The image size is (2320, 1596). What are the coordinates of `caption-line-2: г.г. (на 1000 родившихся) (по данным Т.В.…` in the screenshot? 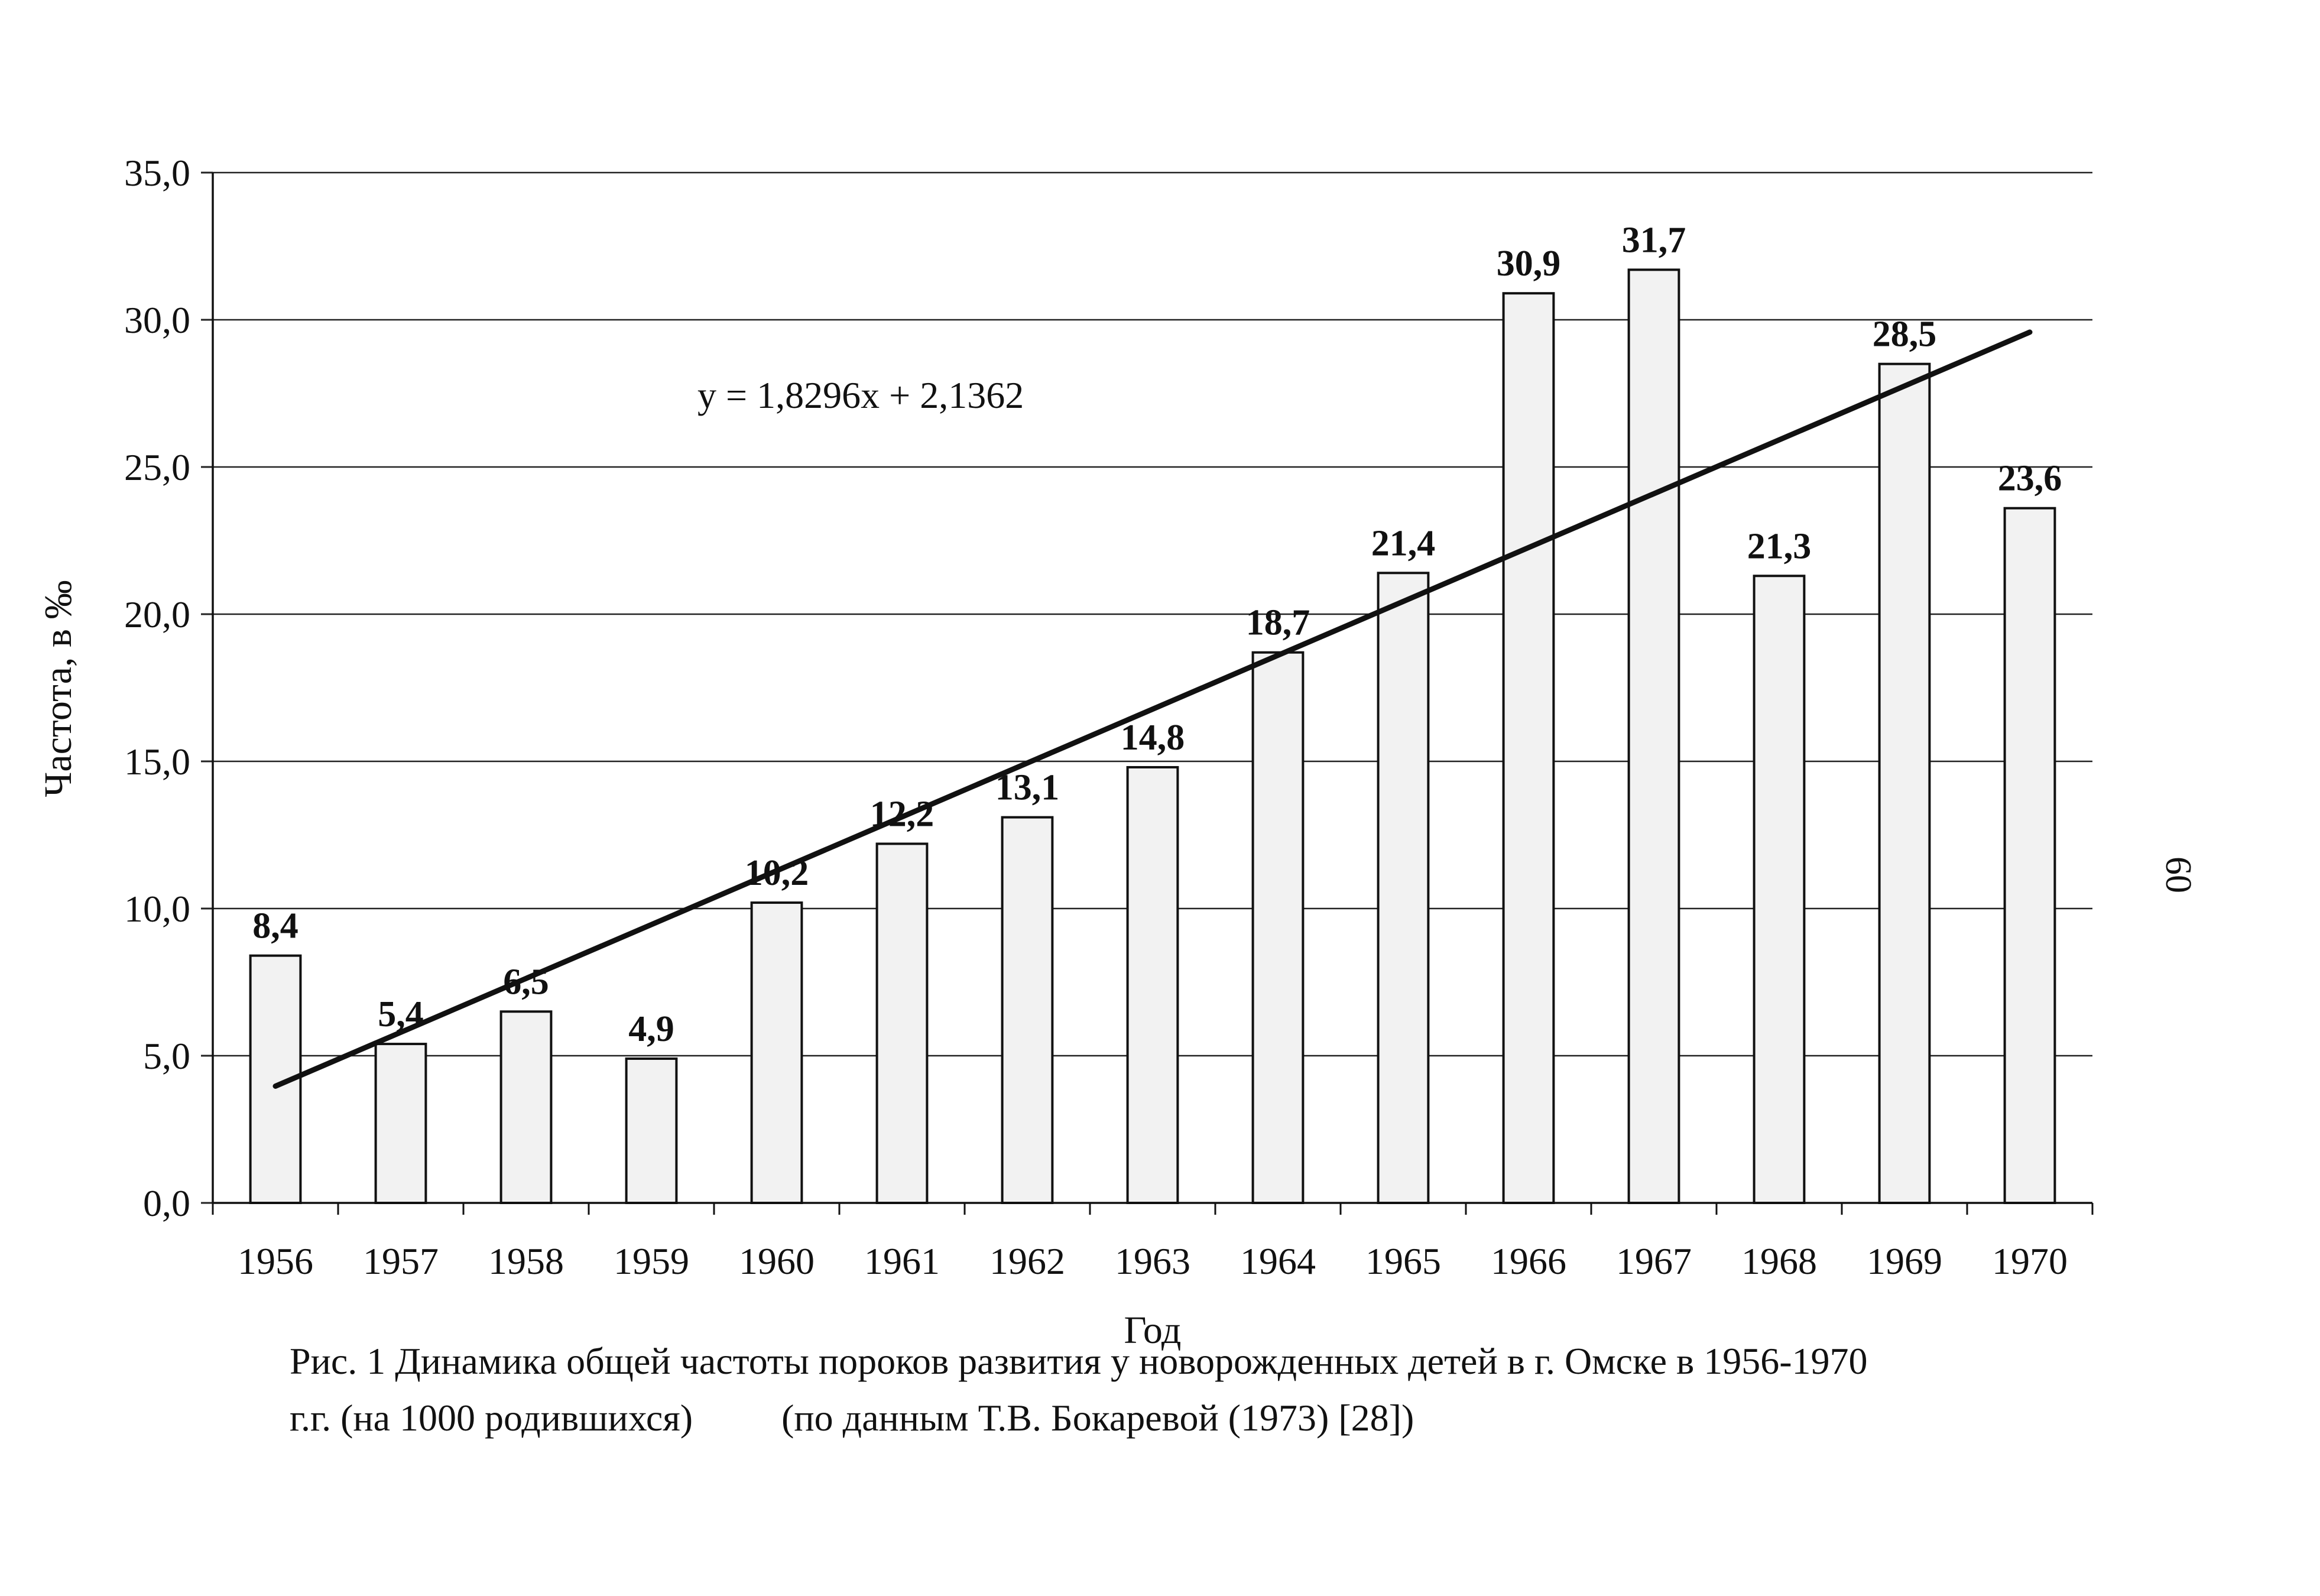 It's located at (1235, 1418).